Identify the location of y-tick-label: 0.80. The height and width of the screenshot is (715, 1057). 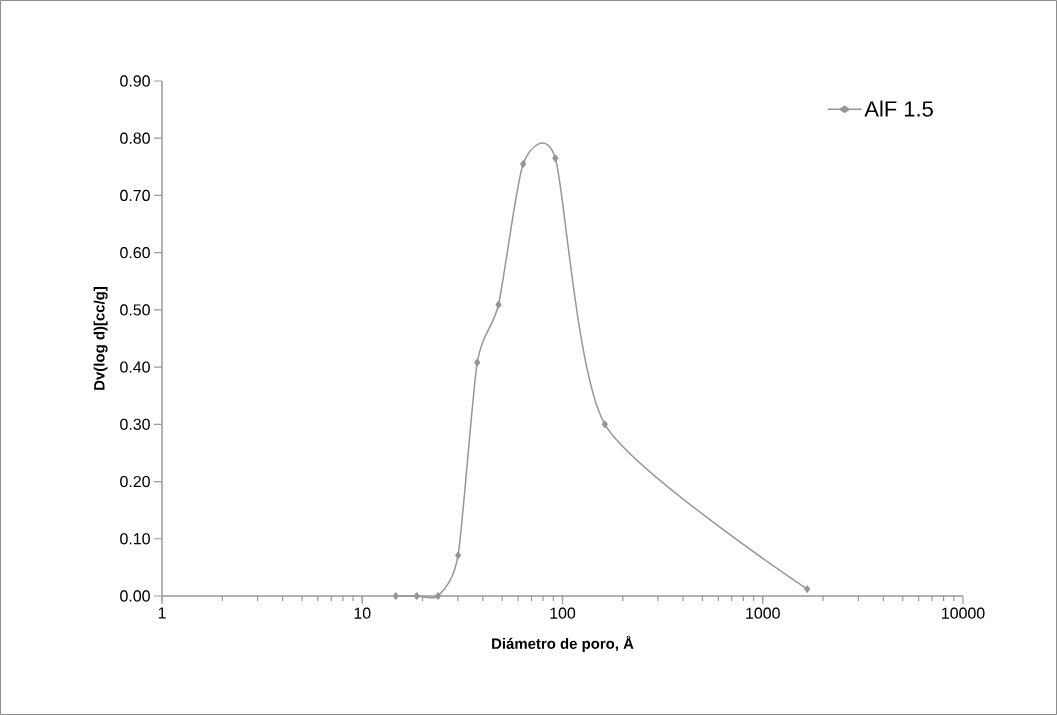
(135, 138).